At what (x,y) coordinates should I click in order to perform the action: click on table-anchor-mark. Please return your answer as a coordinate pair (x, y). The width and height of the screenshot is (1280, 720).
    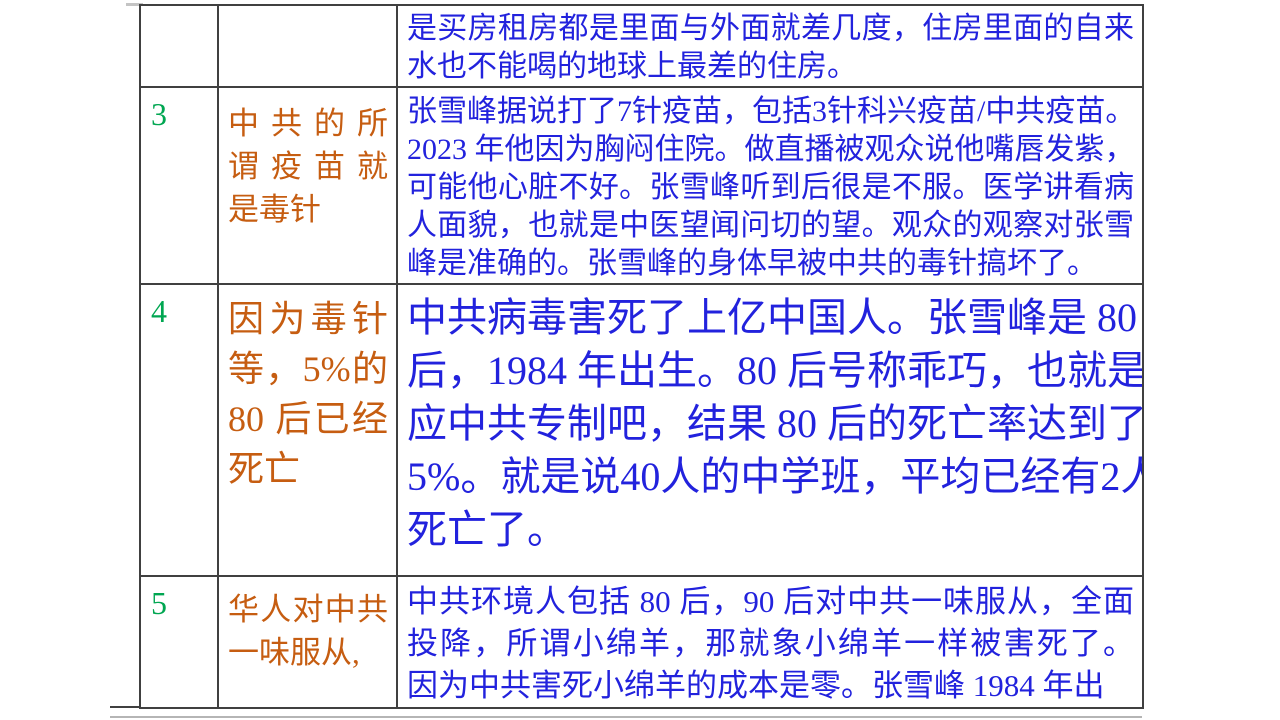
    Looking at the image, I should click on (134, 4).